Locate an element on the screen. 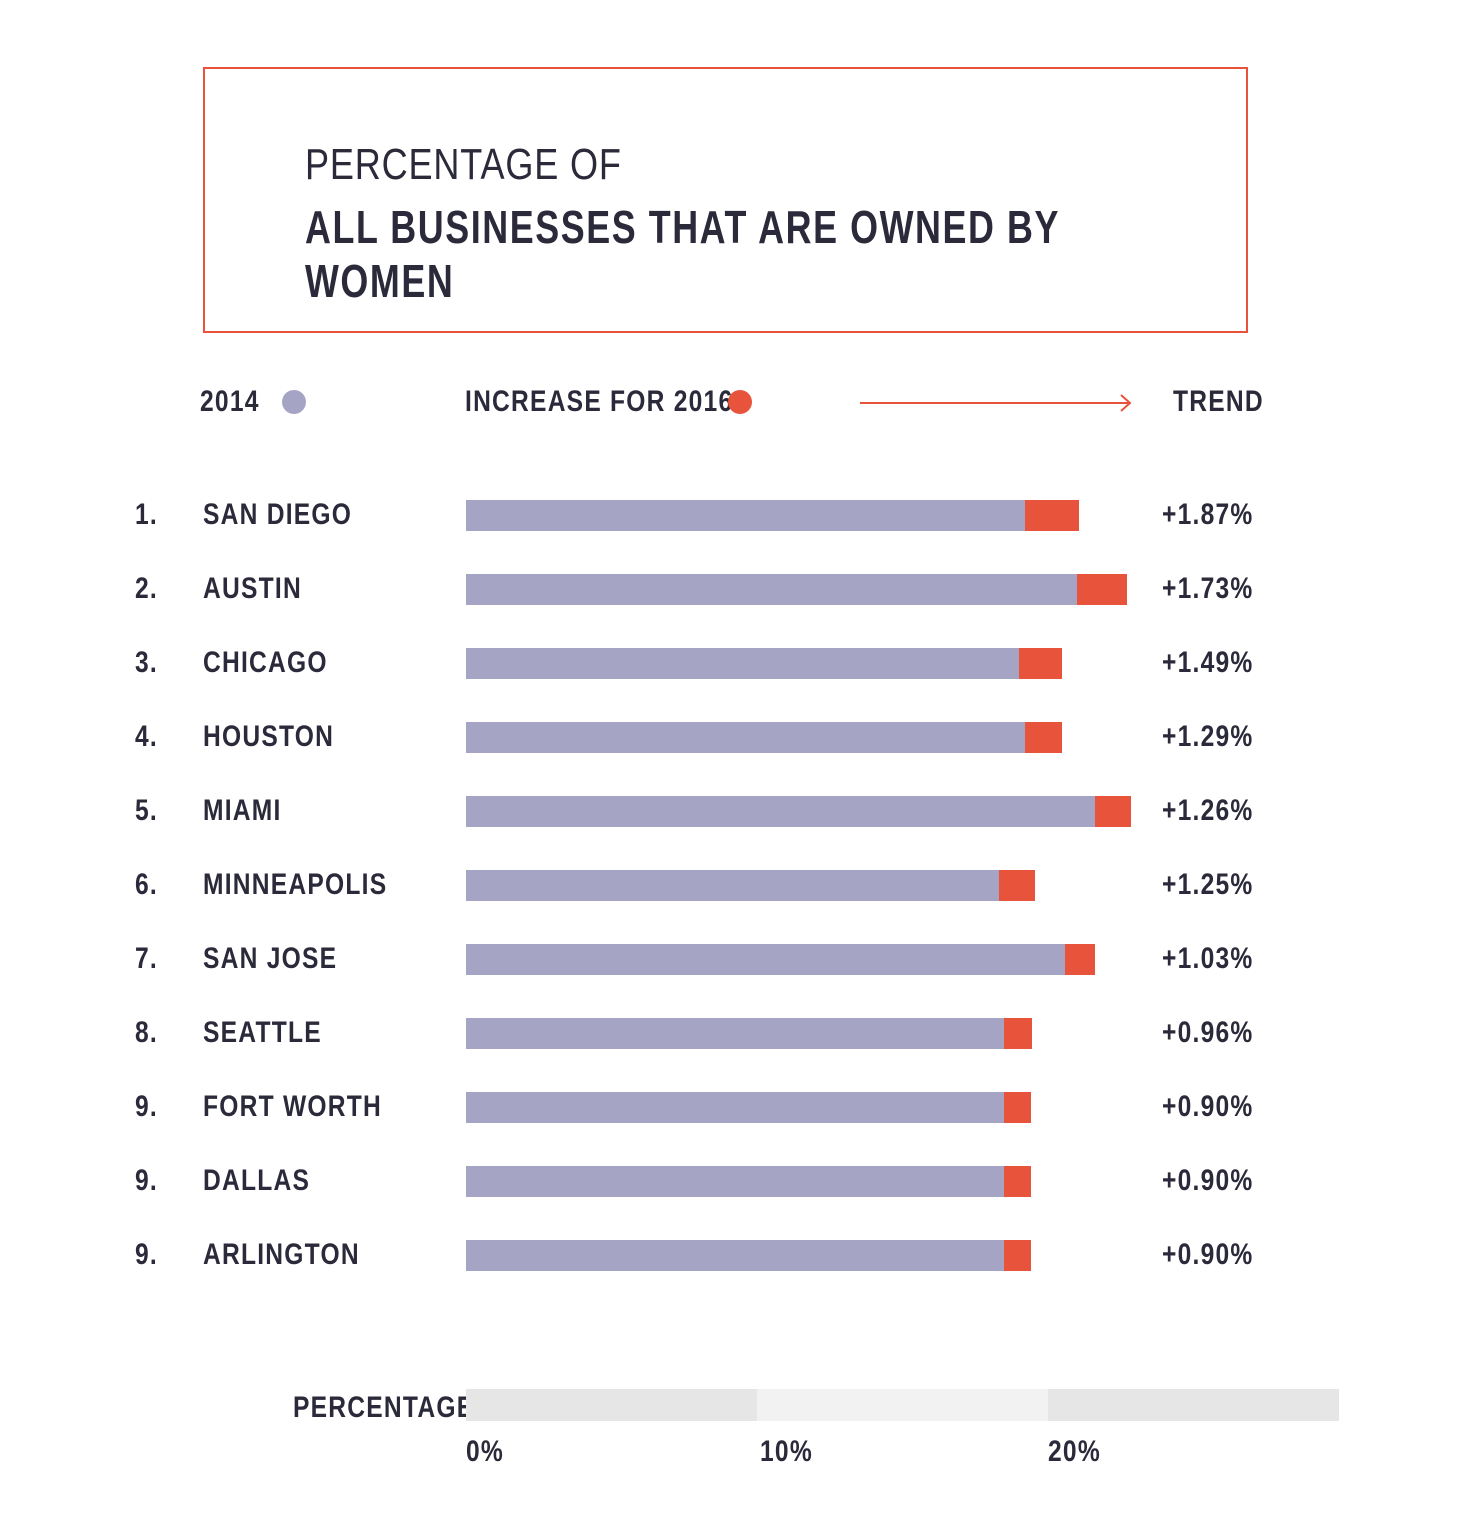  legend-increase-dot is located at coordinates (740, 402).